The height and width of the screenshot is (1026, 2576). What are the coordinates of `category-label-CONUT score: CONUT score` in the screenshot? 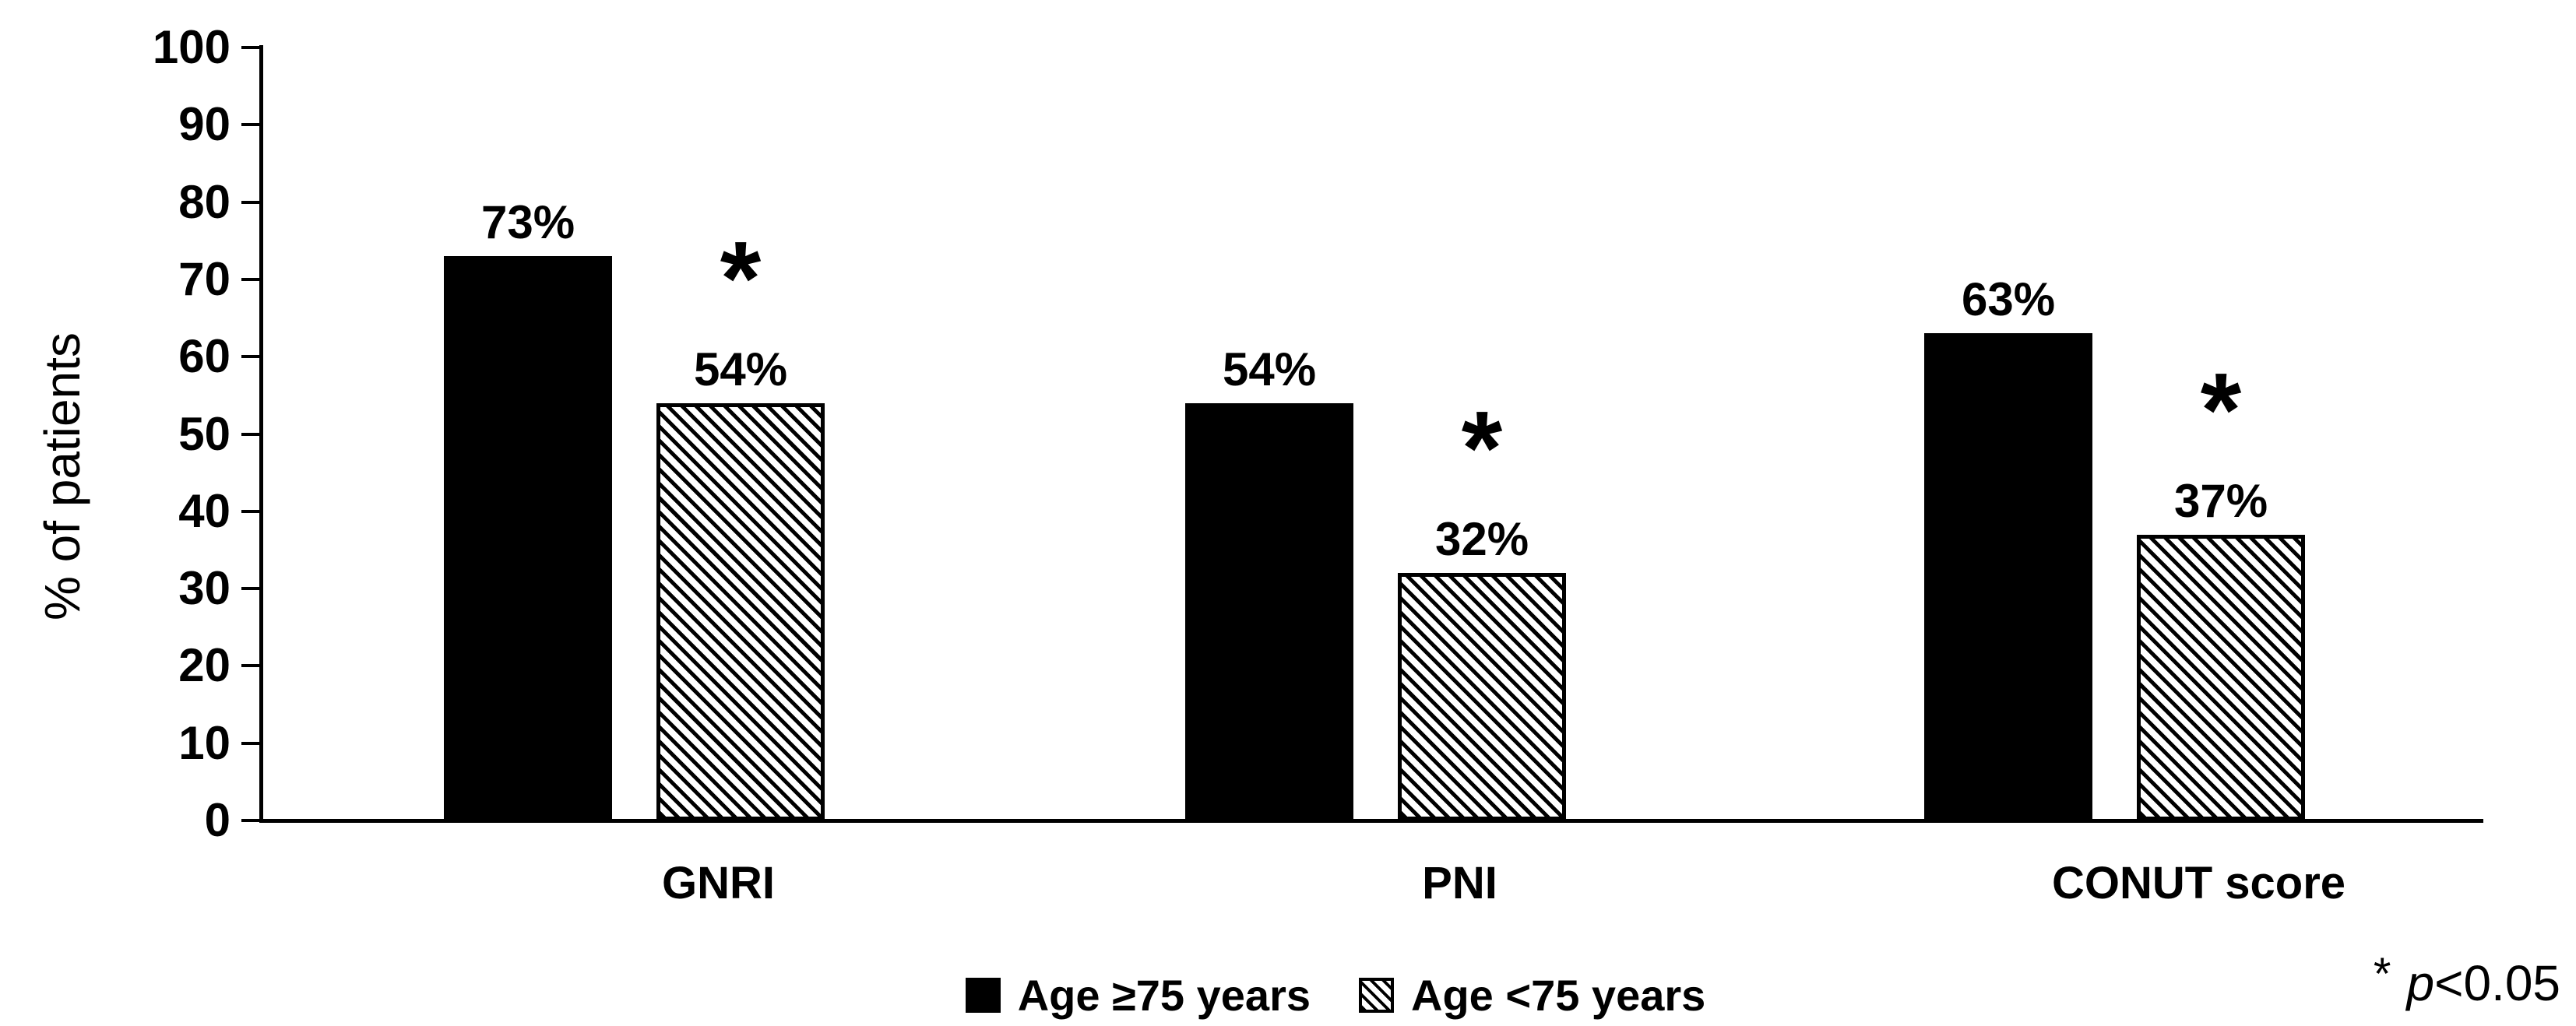 It's located at (2198, 883).